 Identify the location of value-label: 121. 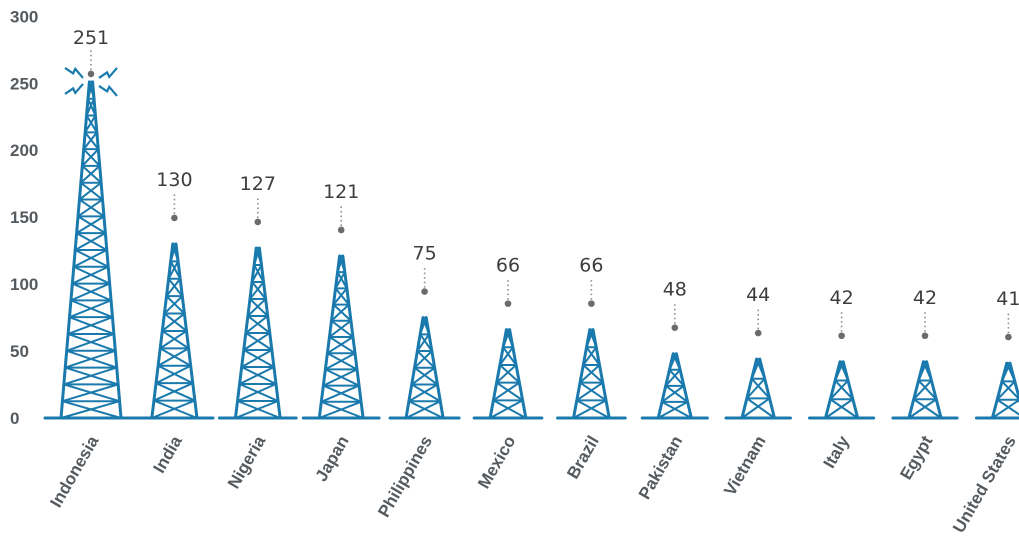
(341, 192).